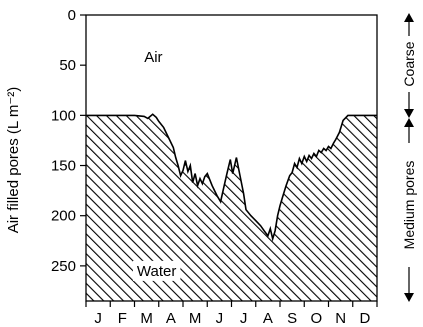 The width and height of the screenshot is (423, 327). Describe the element at coordinates (153, 57) in the screenshot. I see `annotation-air: Air` at that location.